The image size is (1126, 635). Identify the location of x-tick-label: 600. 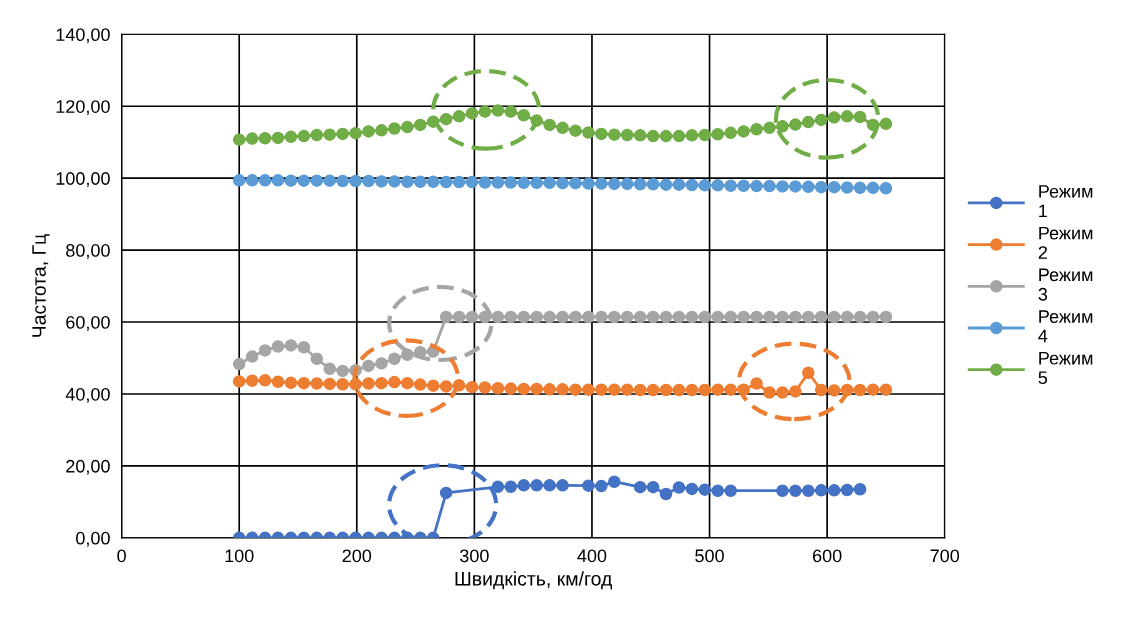
(827, 556).